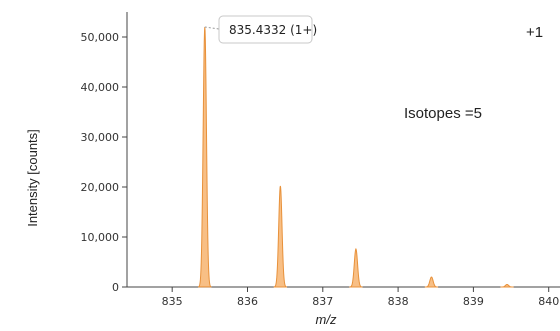 This screenshot has width=560, height=331. I want to click on x-axis: 835 836 837 838 839 840, so click(343, 297).